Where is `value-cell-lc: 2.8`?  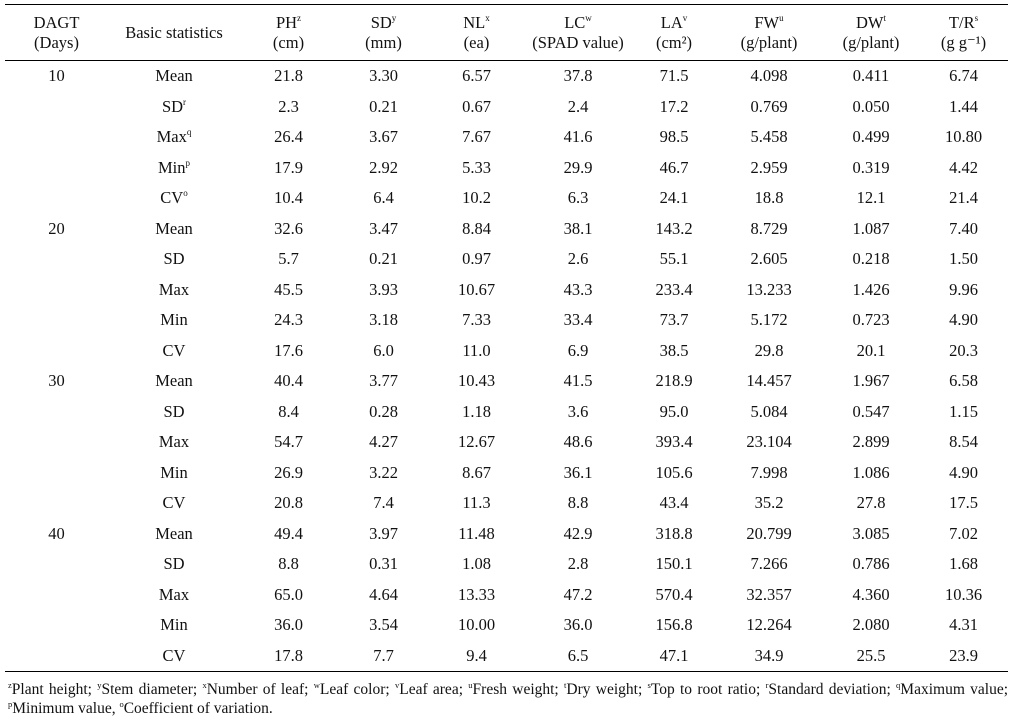 value-cell-lc: 2.8 is located at coordinates (578, 563).